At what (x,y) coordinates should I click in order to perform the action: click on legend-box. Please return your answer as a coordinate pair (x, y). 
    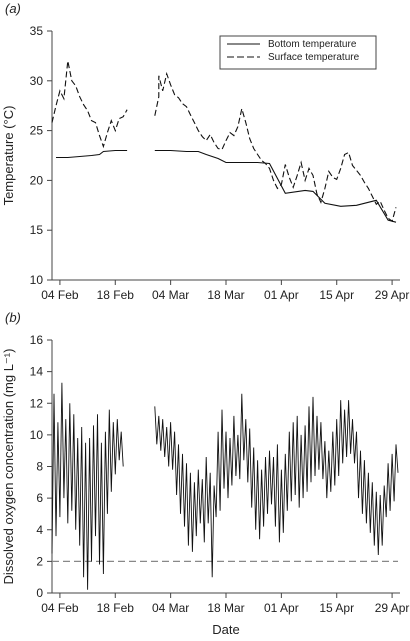
    Looking at the image, I should click on (298, 52).